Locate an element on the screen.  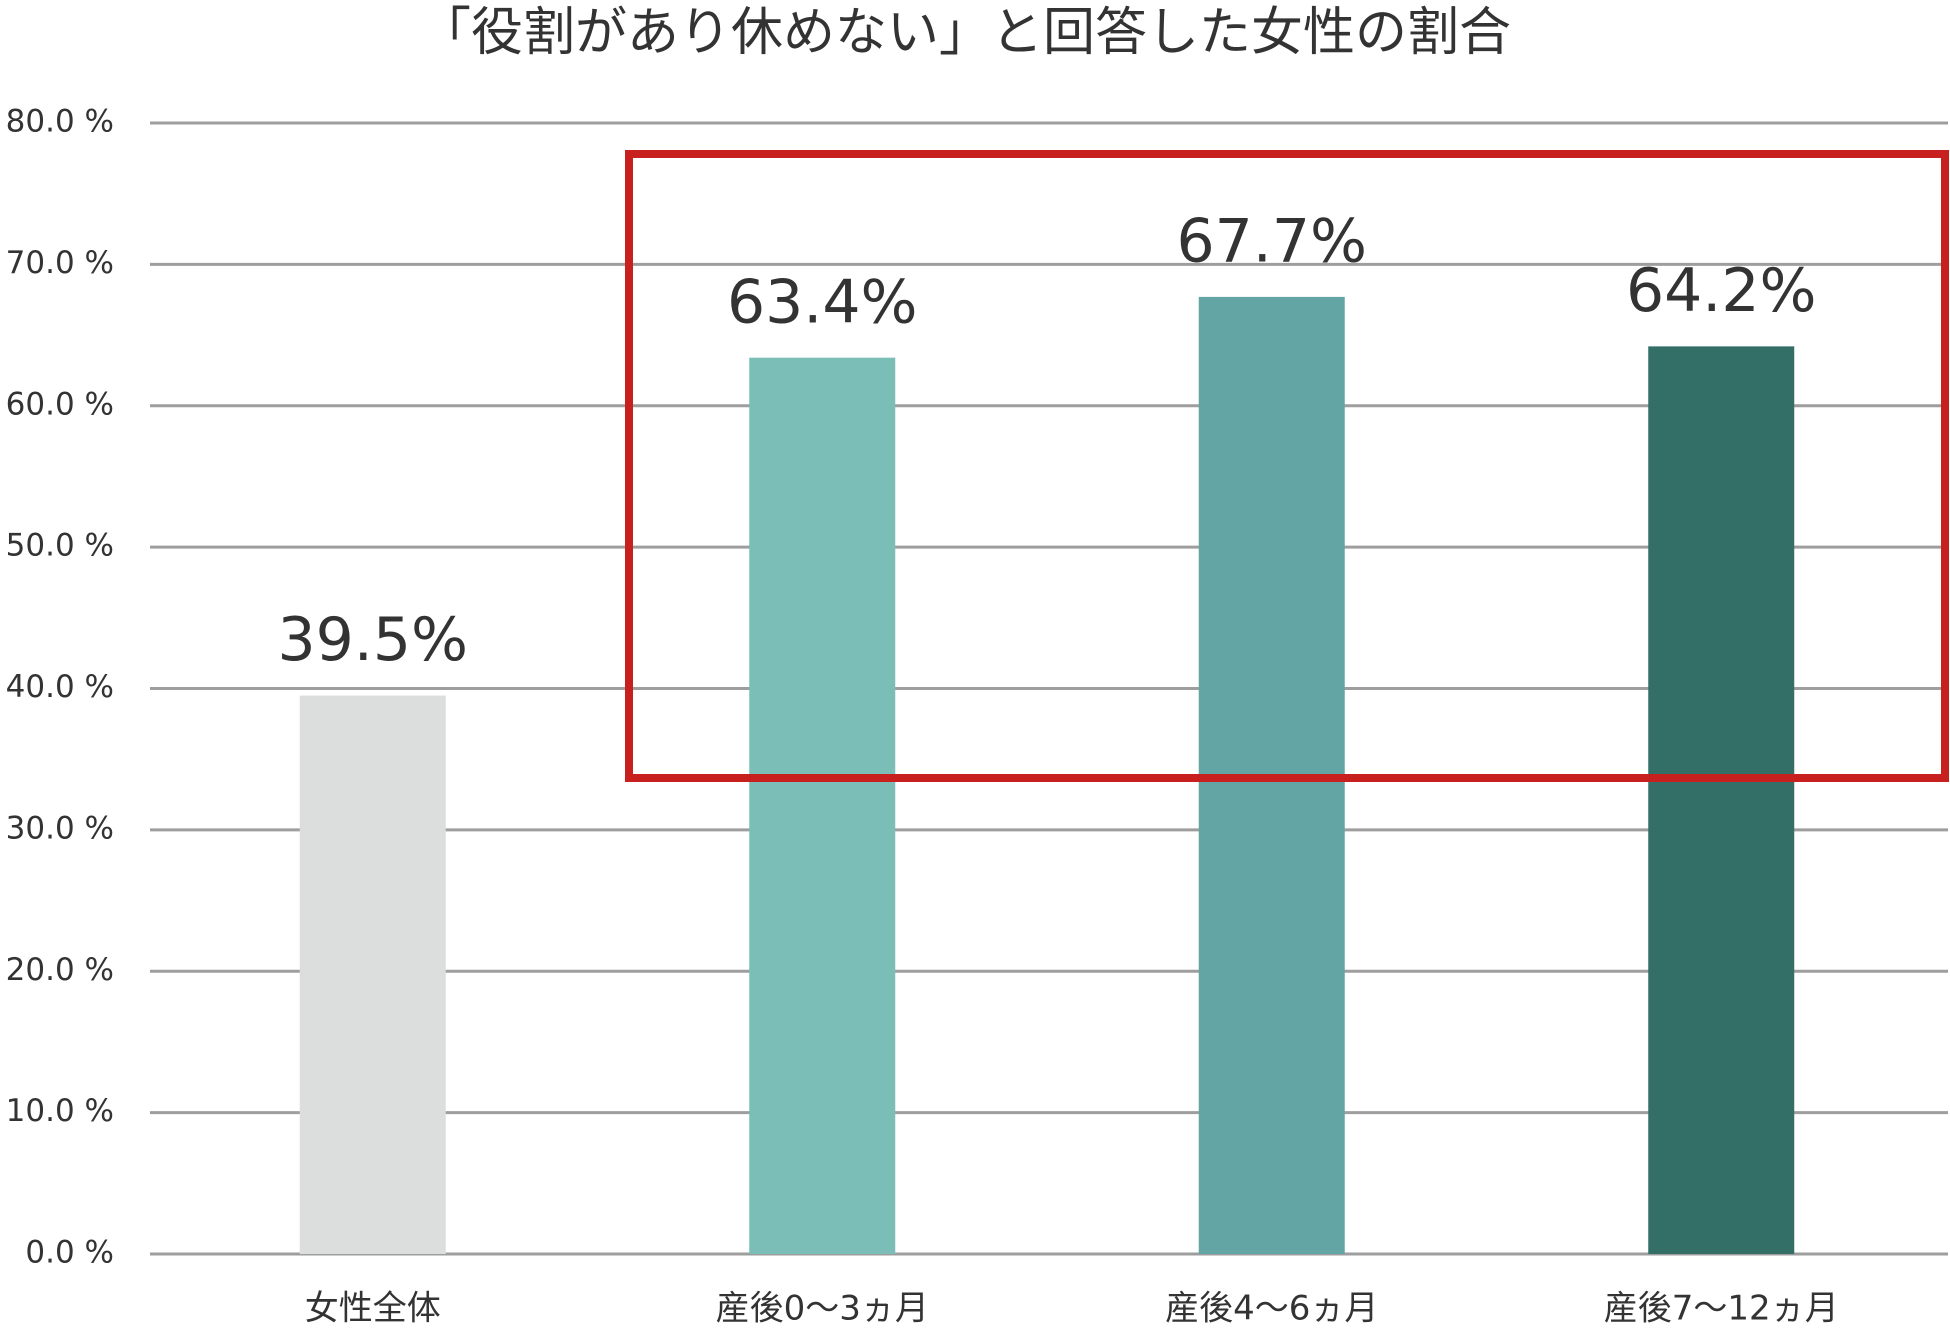
y-tick-label: 40.0 % is located at coordinates (60, 687).